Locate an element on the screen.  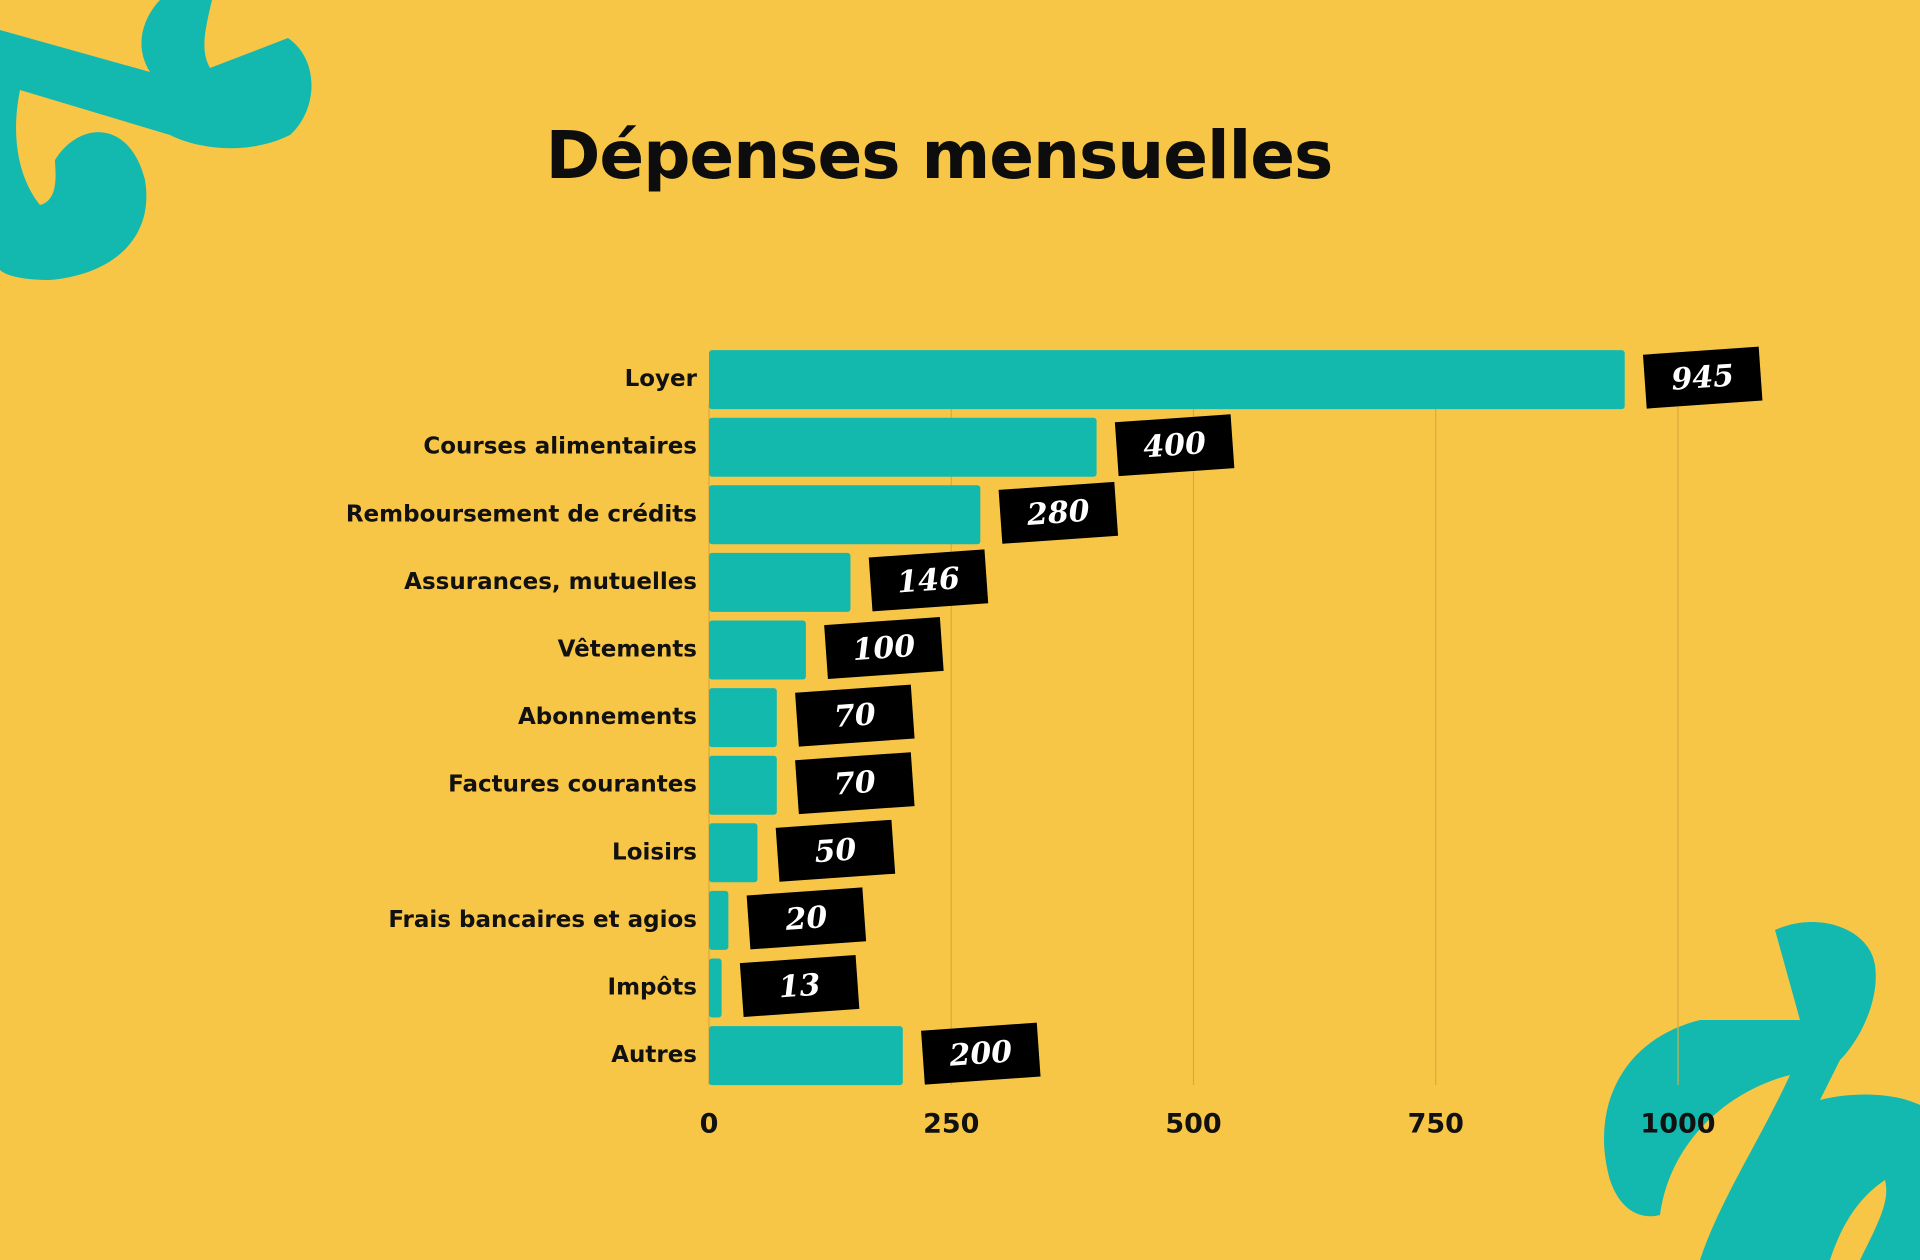
value-label-group: 945 is located at coordinates (1702, 377).